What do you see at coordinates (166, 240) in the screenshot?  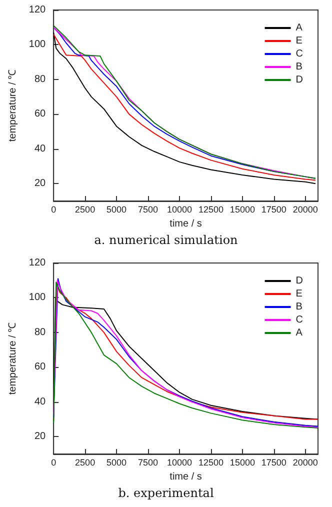 I see `text: a. numerical simulation` at bounding box center [166, 240].